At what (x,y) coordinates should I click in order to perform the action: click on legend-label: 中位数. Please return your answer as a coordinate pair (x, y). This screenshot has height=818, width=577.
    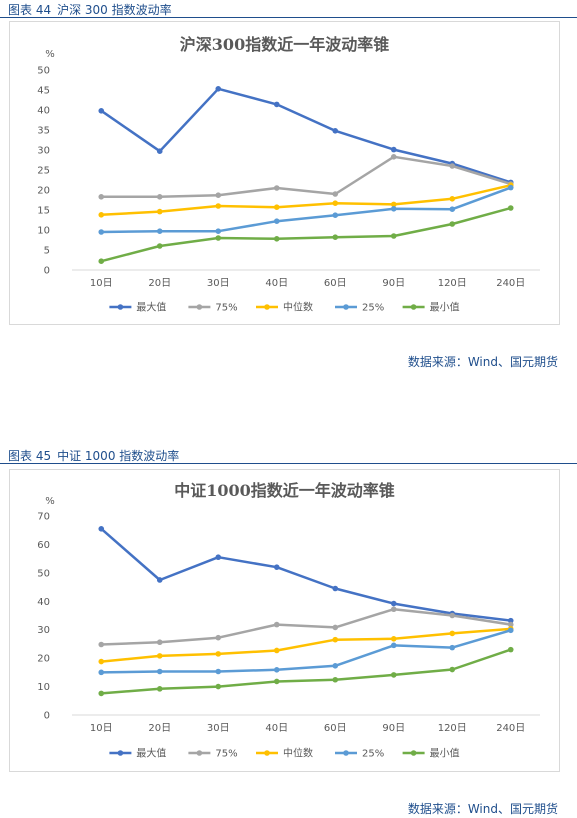
    Looking at the image, I should click on (298, 753).